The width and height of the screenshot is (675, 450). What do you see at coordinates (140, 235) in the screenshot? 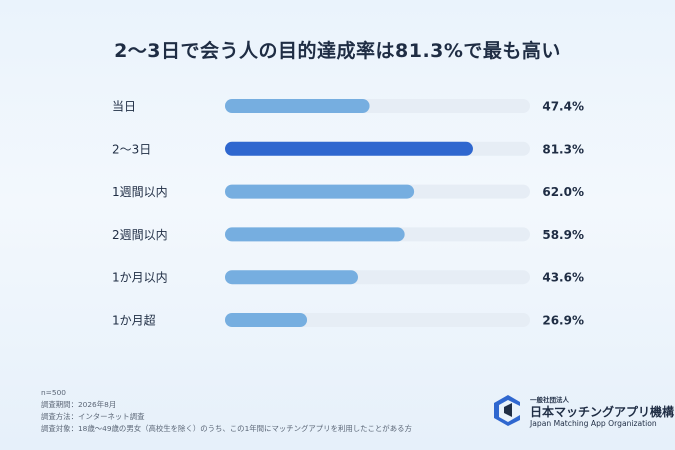
I see `category-label: 2週間以内` at bounding box center [140, 235].